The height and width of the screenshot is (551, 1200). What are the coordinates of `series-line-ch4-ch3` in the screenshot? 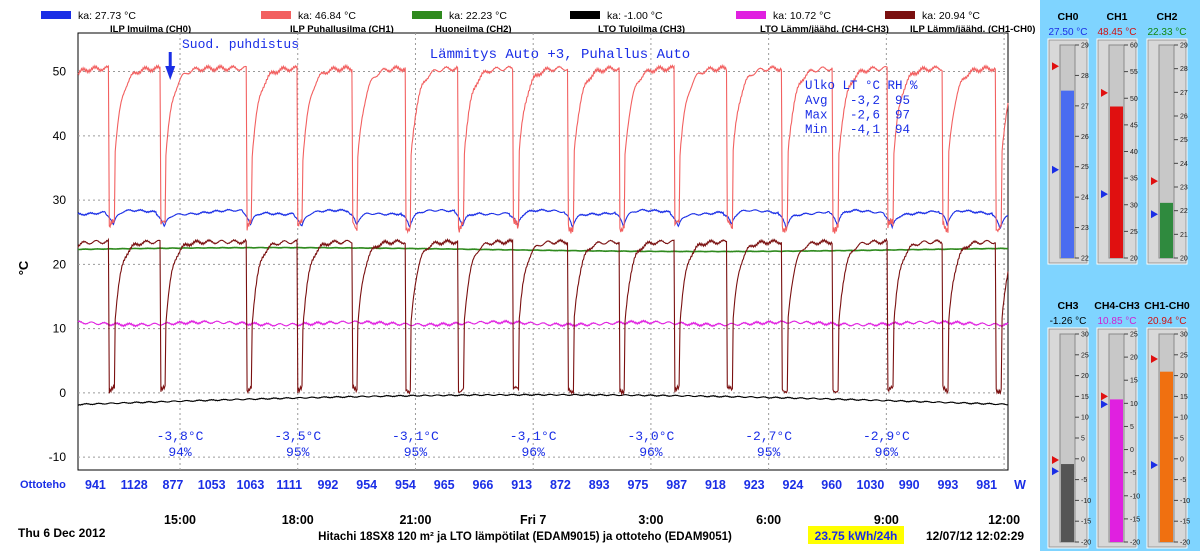 It's located at (543, 323).